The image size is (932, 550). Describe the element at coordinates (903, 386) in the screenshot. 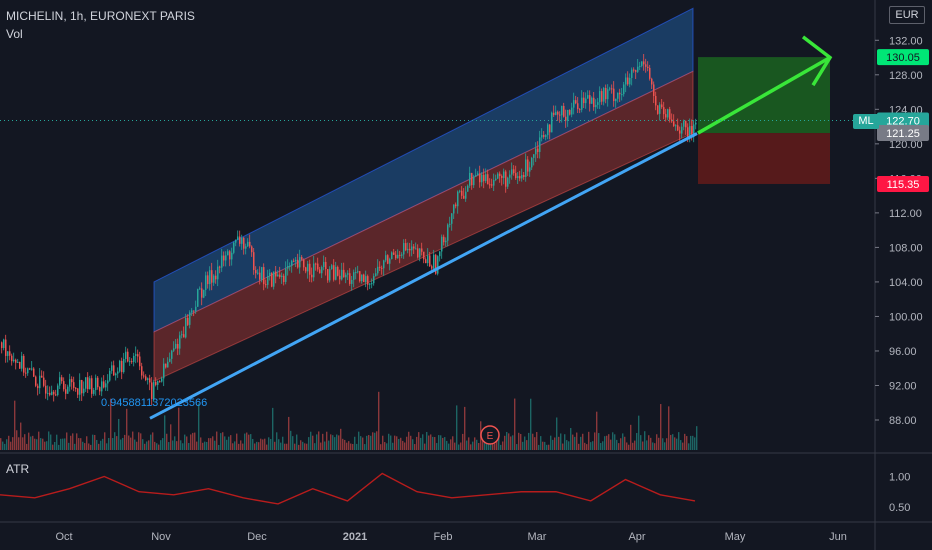

I see `price-tick-label: 92.00` at that location.